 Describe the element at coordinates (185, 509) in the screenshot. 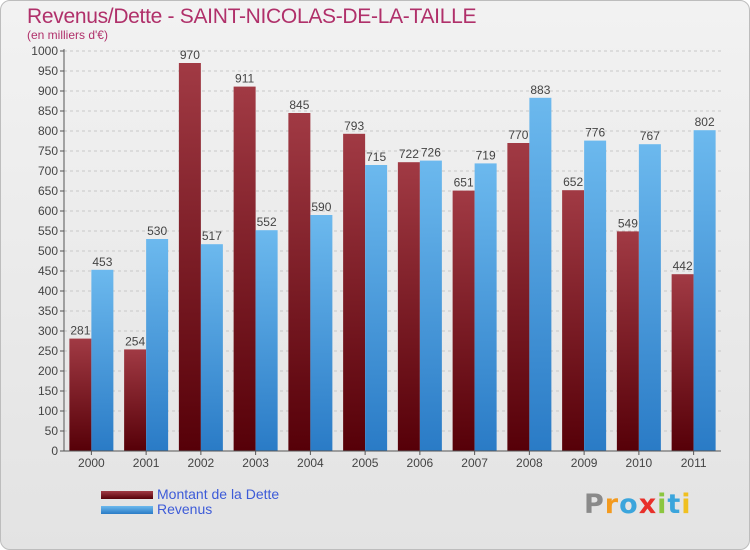

I see `legend-label-revenus: Revenus` at that location.